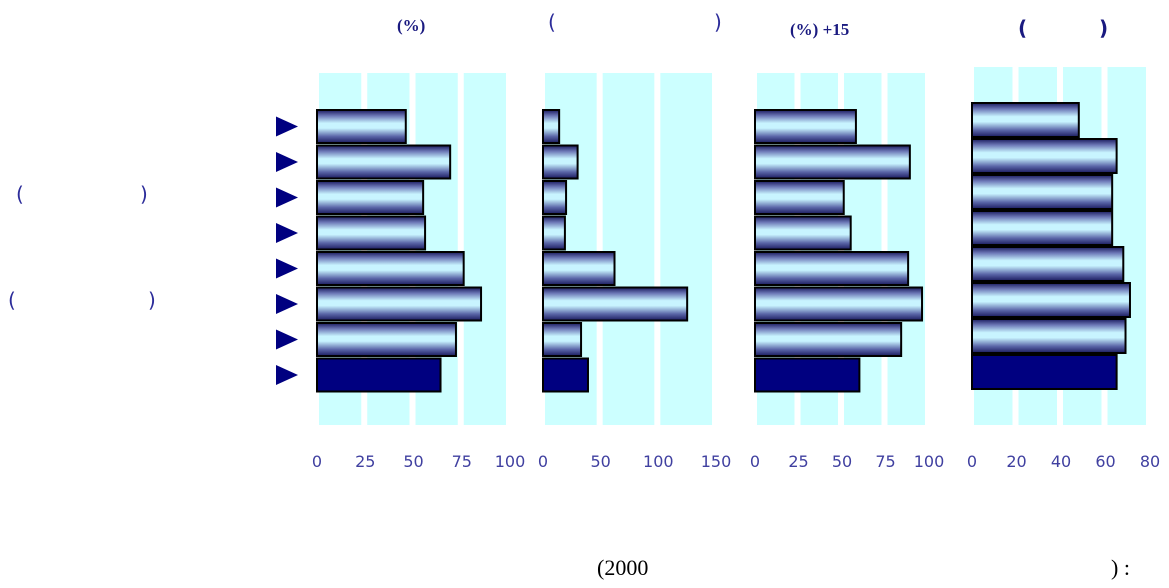  What do you see at coordinates (1120, 567) in the screenshot?
I see `source-note-close: ) :` at bounding box center [1120, 567].